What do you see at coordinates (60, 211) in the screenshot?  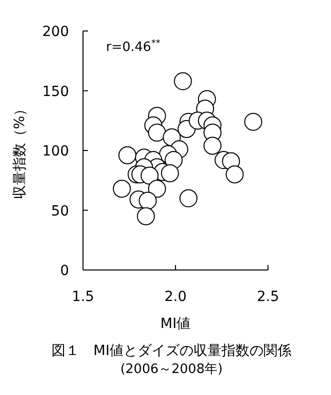 I see `y-tick-label: 50` at bounding box center [60, 211].